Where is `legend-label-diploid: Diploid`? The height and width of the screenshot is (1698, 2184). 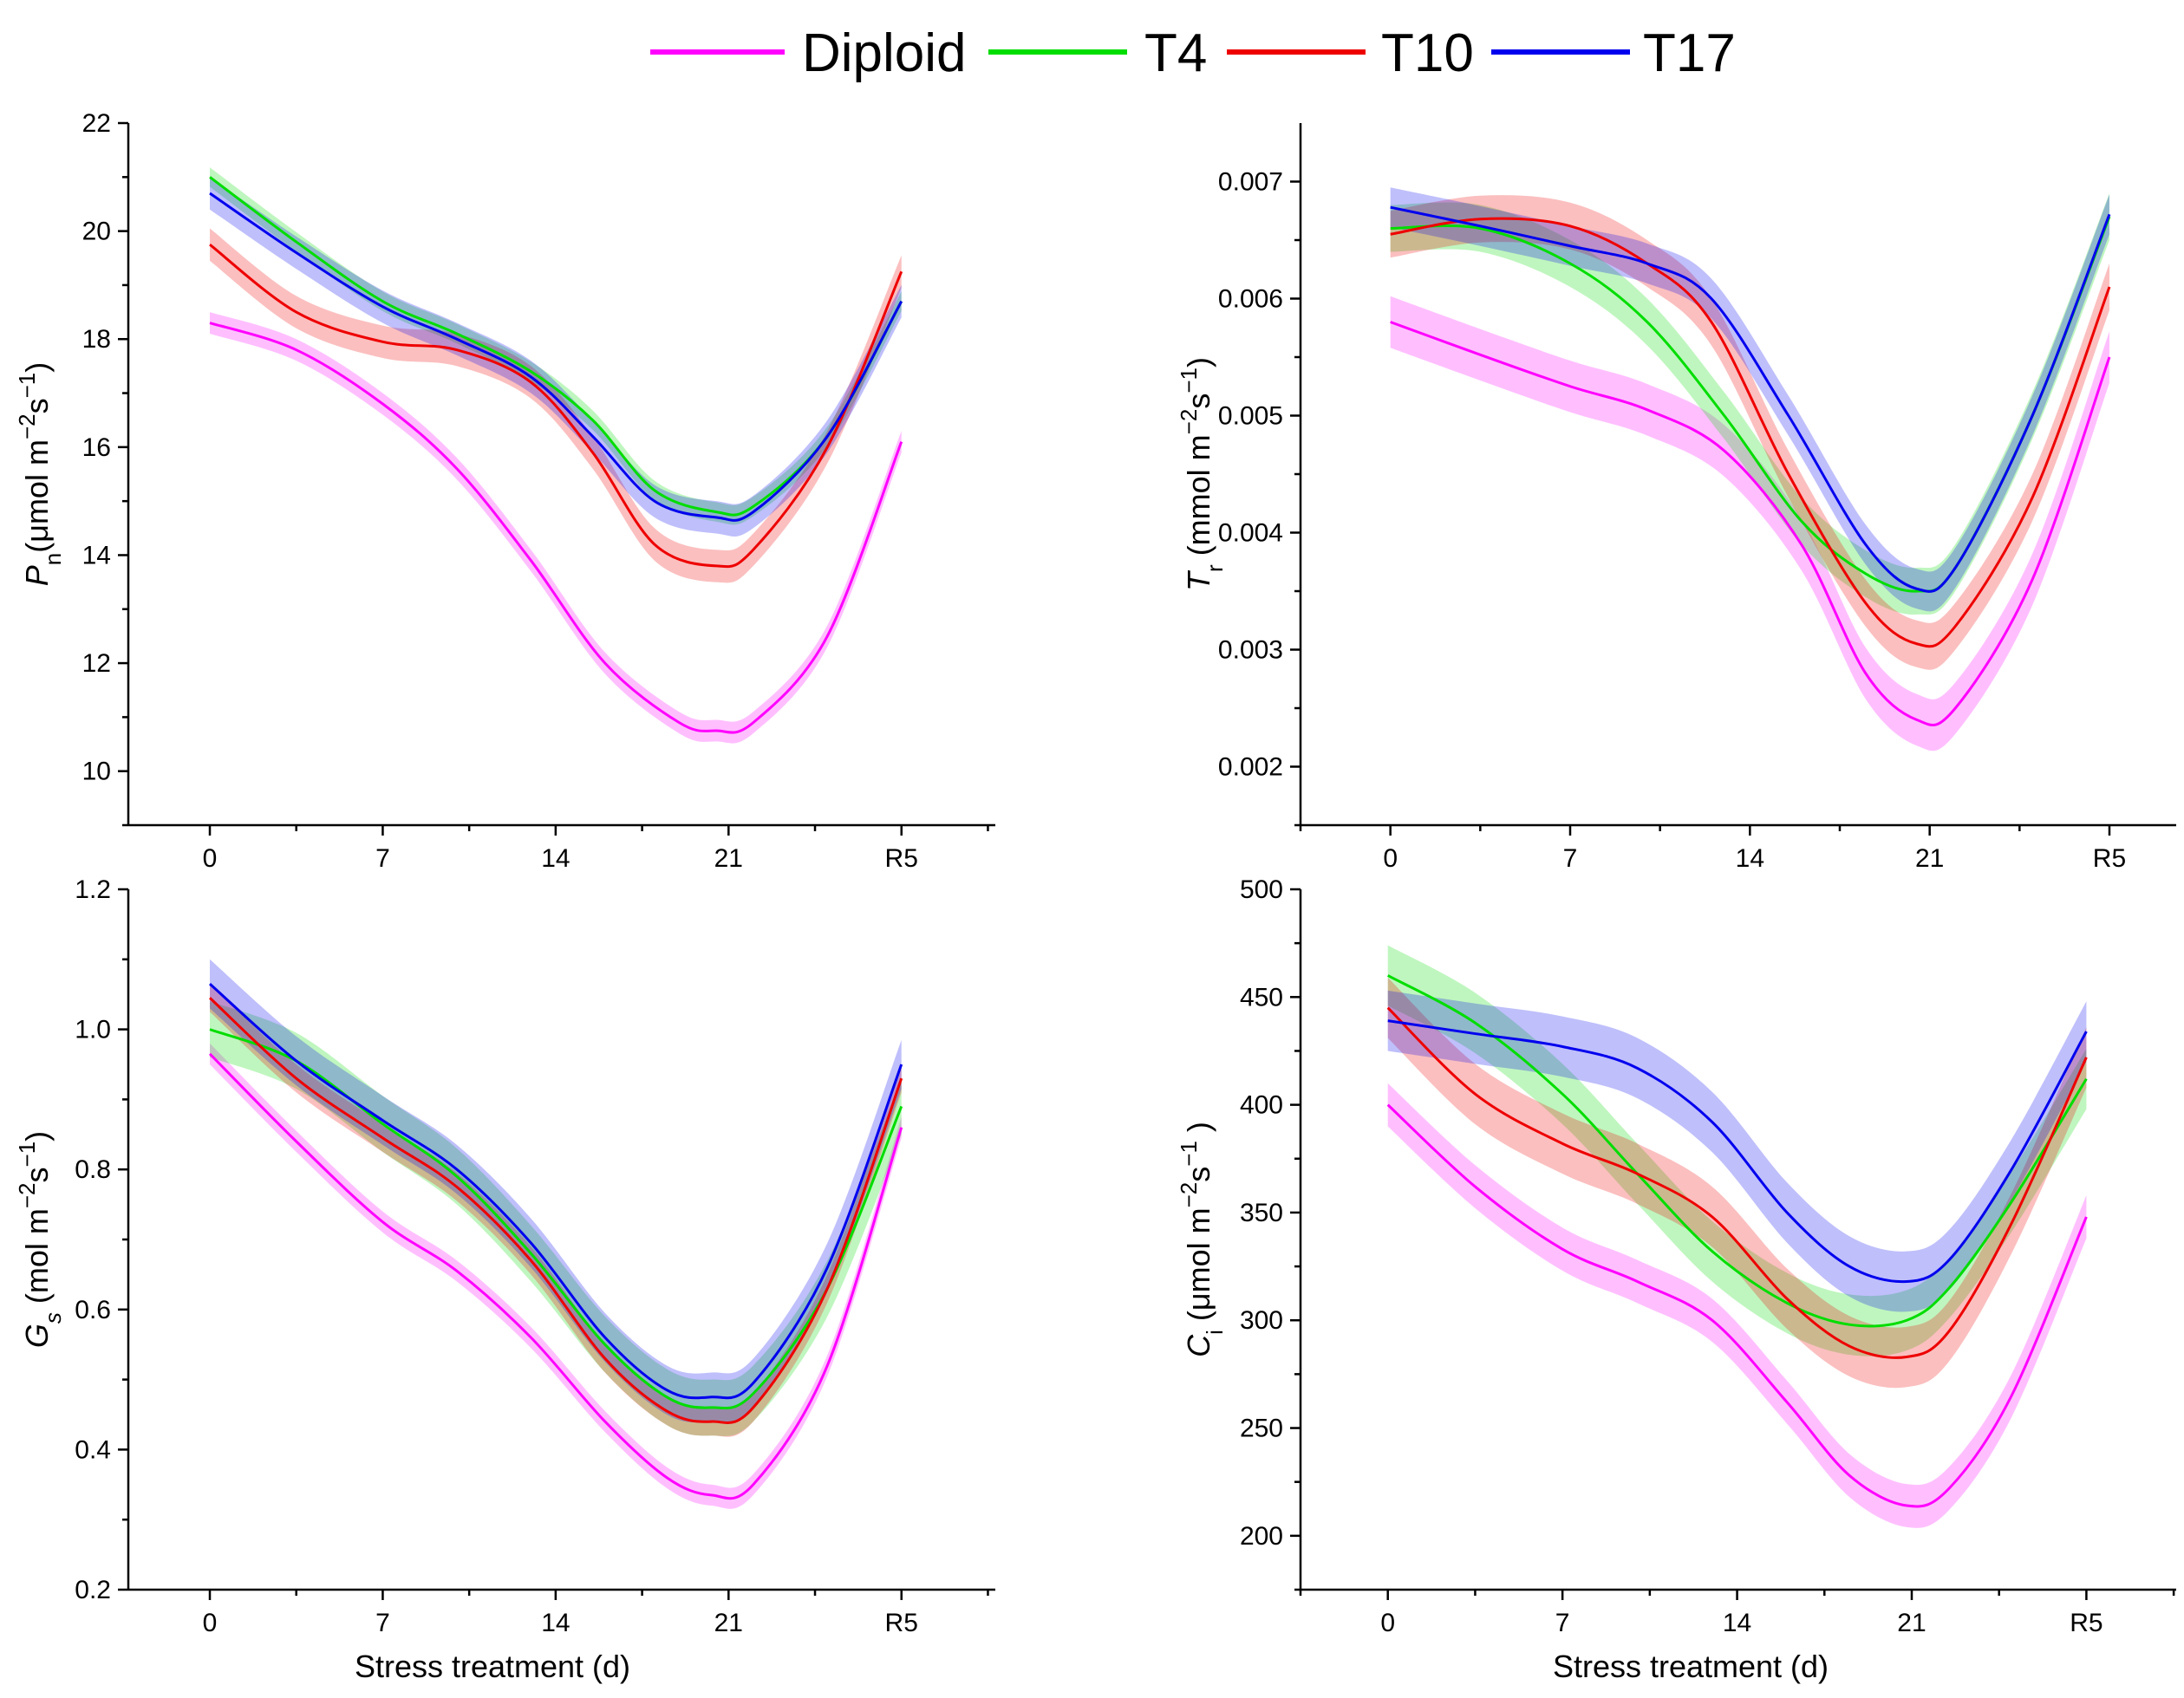
legend-label-diploid: Diploid is located at coordinates (884, 53).